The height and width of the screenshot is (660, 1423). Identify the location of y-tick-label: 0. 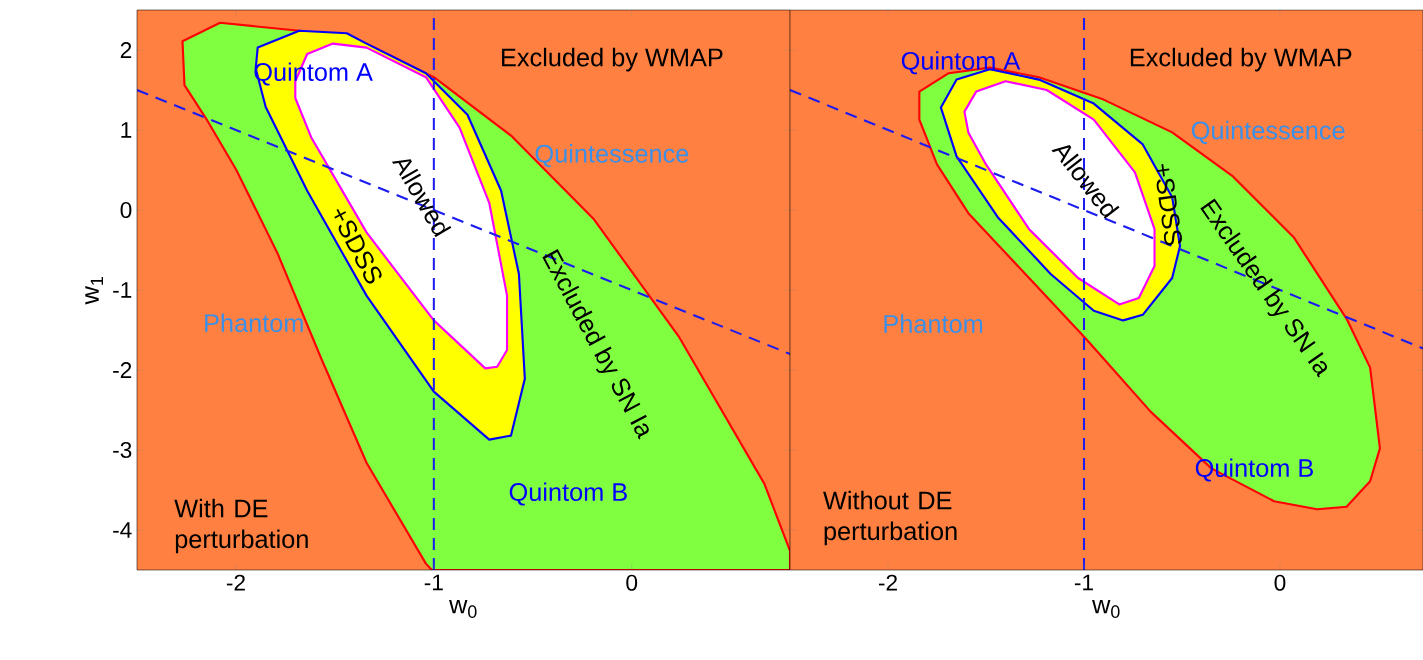
(126, 210).